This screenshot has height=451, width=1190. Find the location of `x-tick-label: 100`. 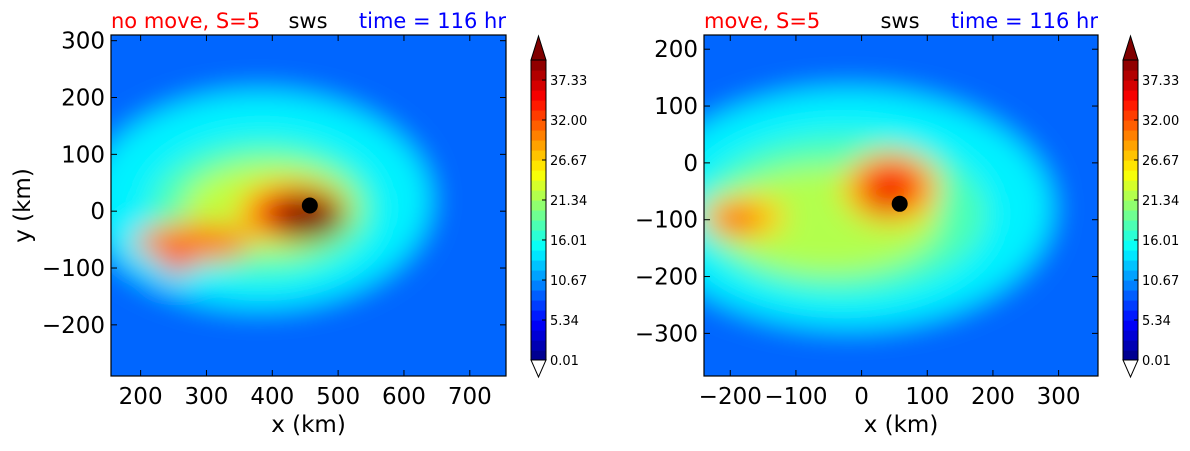

x-tick-label: 100 is located at coordinates (927, 397).